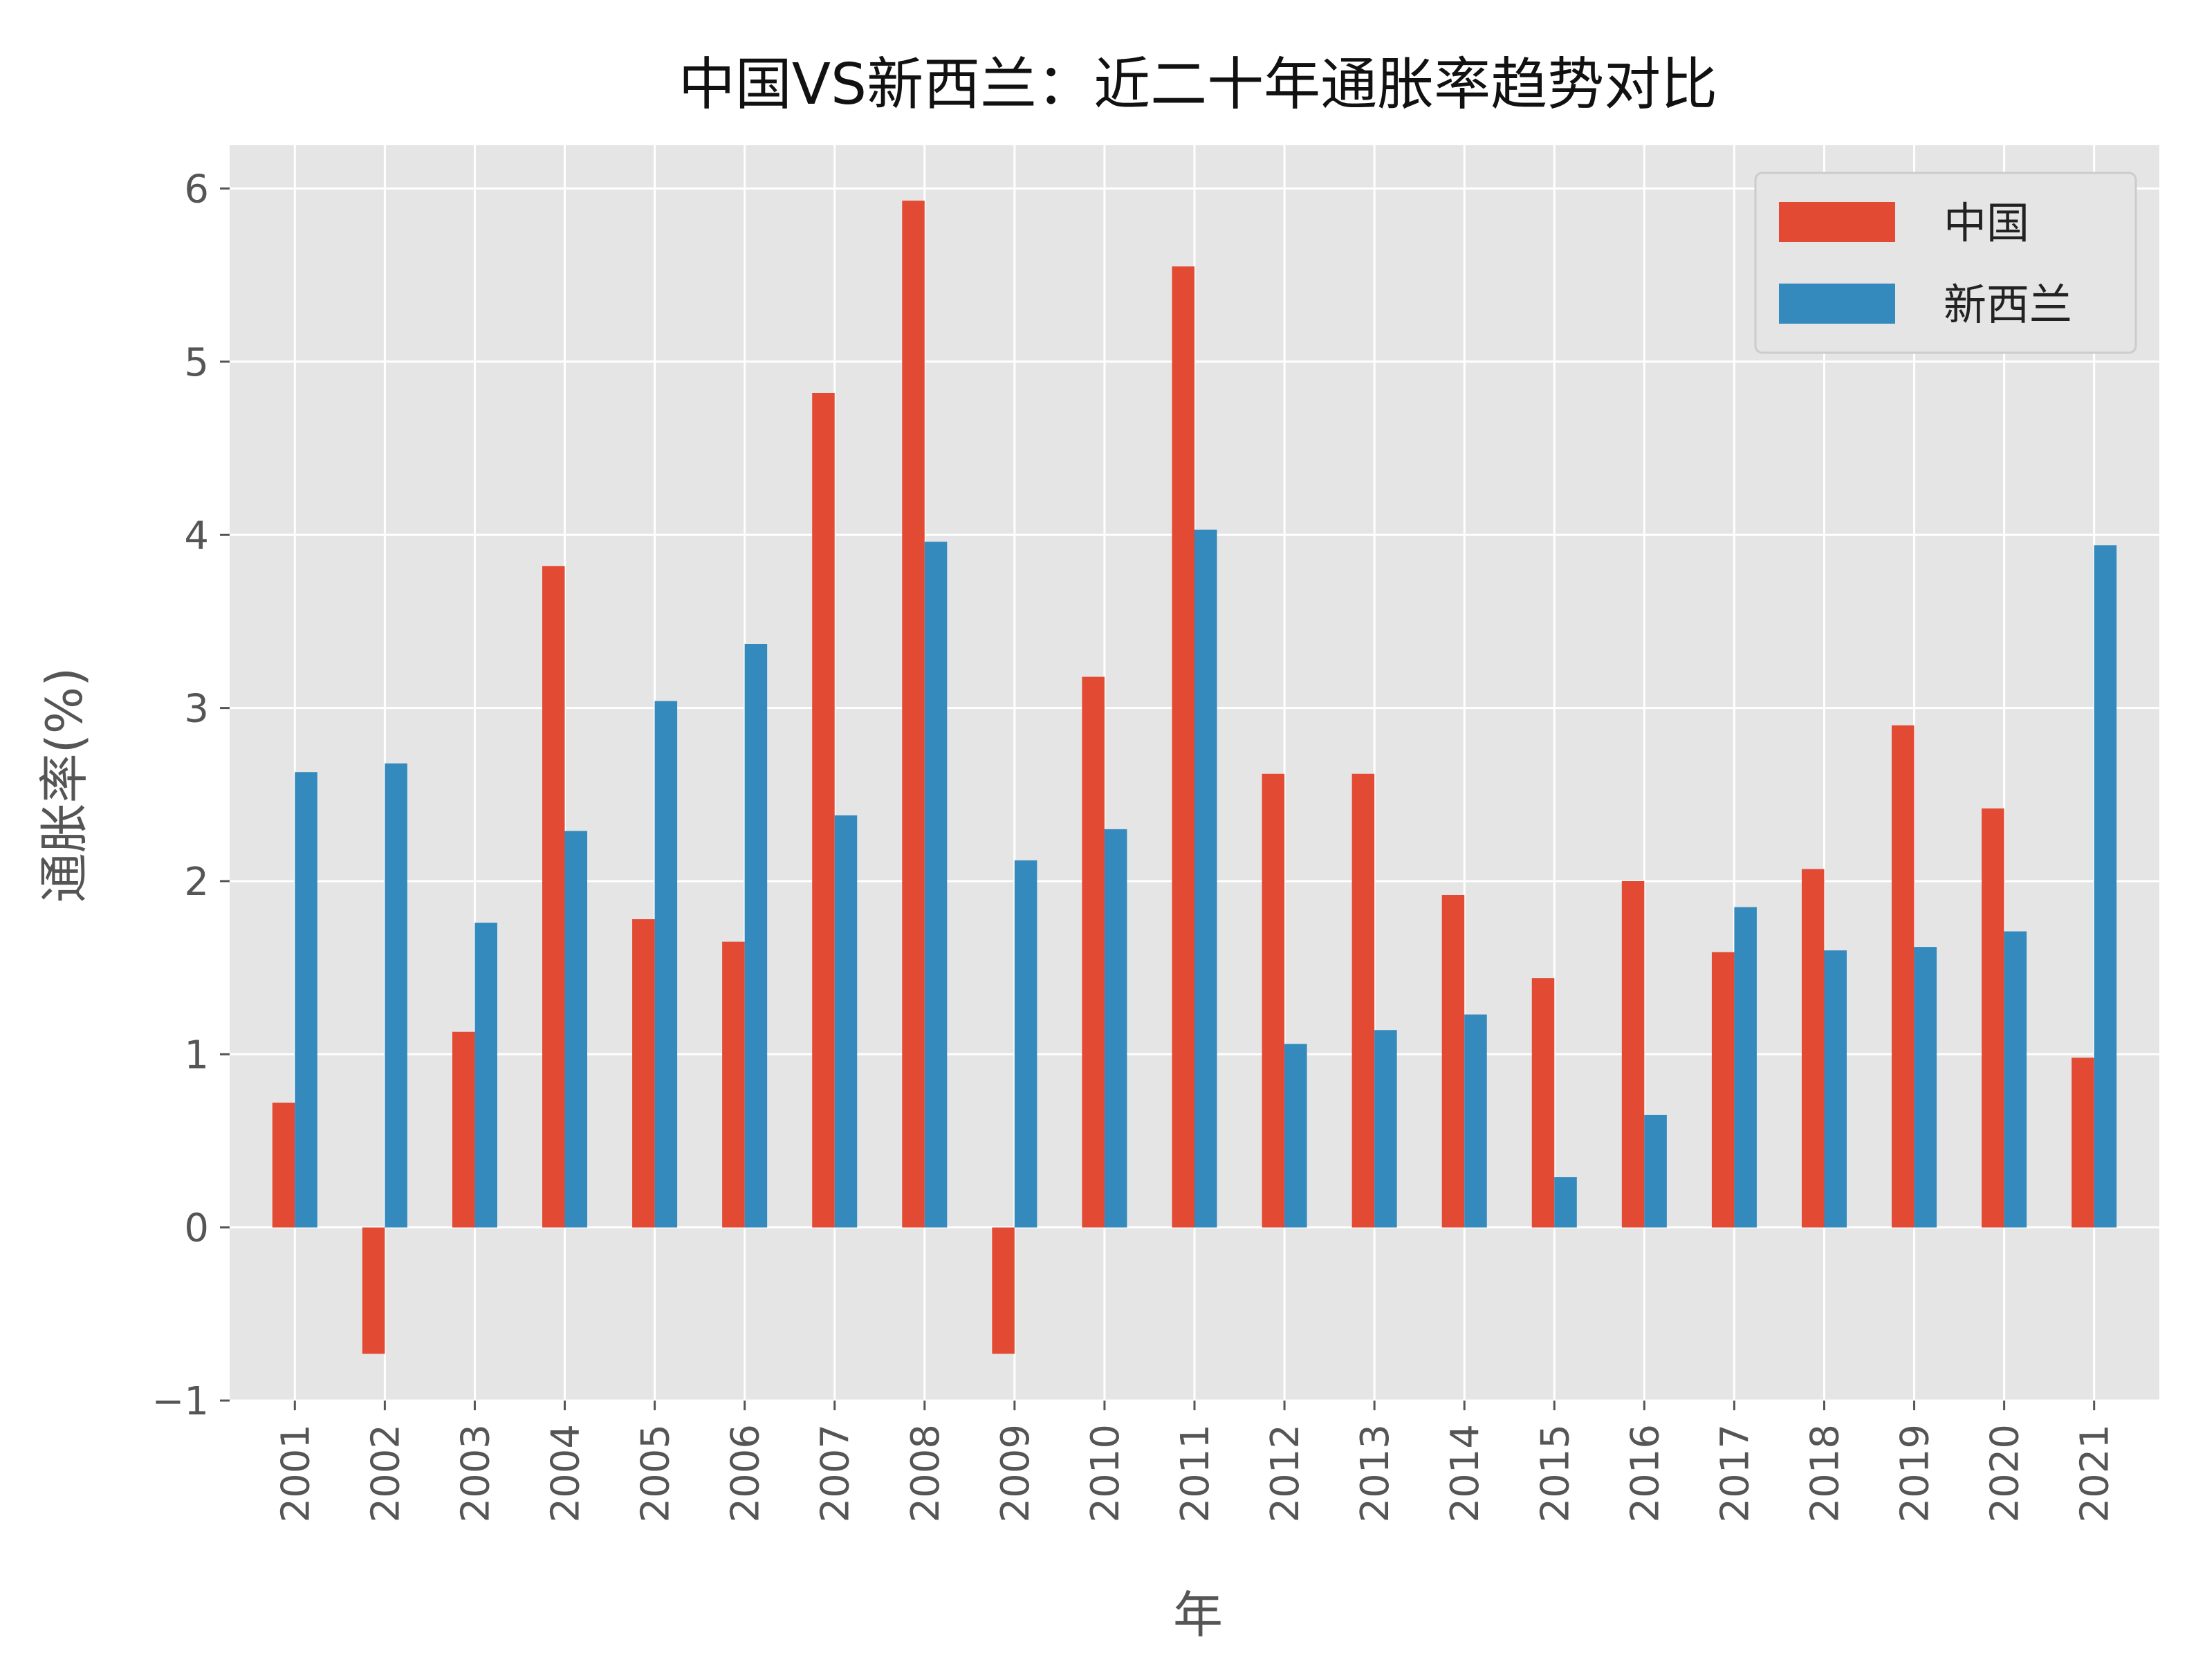 Image resolution: width=2196 pixels, height=1680 pixels. I want to click on legend: 中国 新西兰, so click(1945, 263).